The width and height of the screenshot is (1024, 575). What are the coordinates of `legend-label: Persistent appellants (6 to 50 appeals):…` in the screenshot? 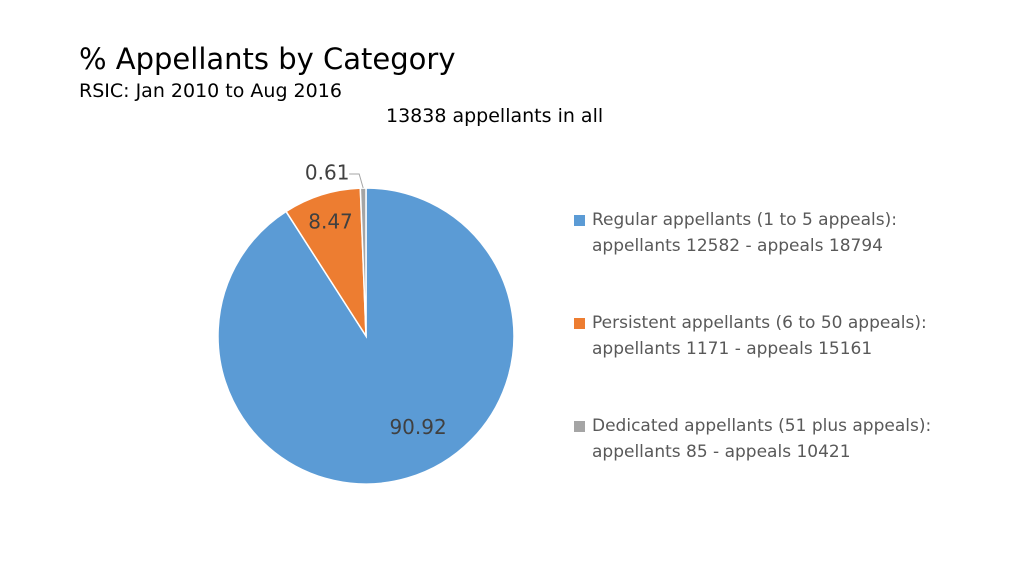 It's located at (759, 336).